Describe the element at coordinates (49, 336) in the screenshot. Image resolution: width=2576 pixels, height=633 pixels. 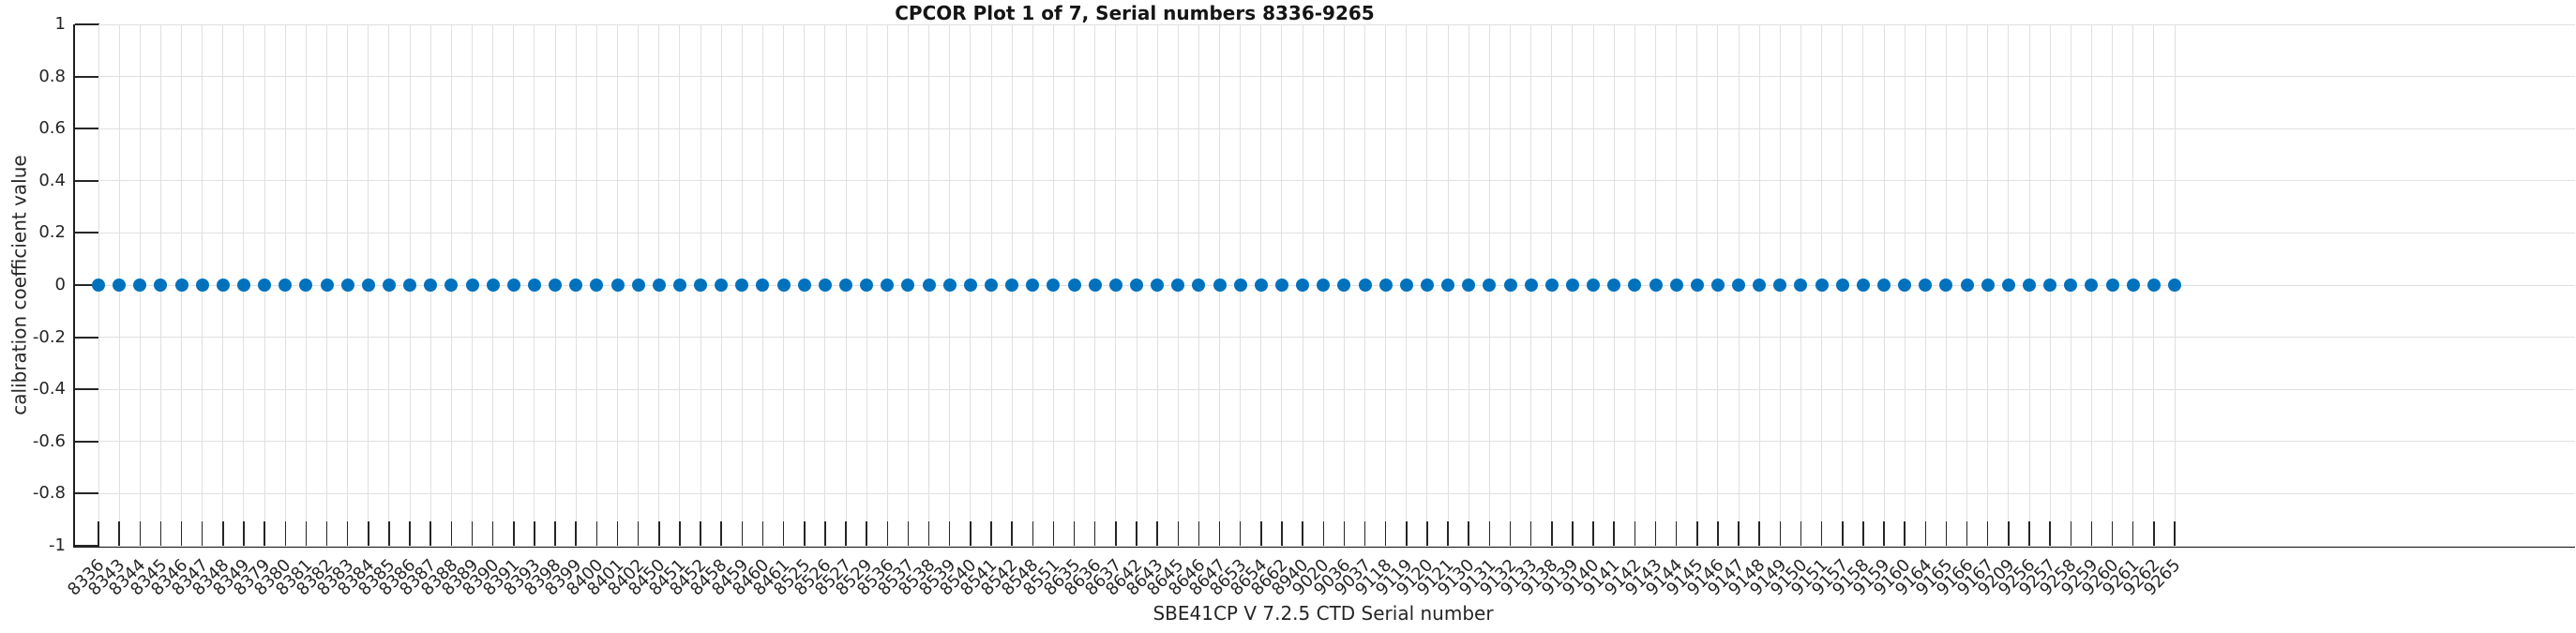
I see `y-tick-label: -0.2` at that location.